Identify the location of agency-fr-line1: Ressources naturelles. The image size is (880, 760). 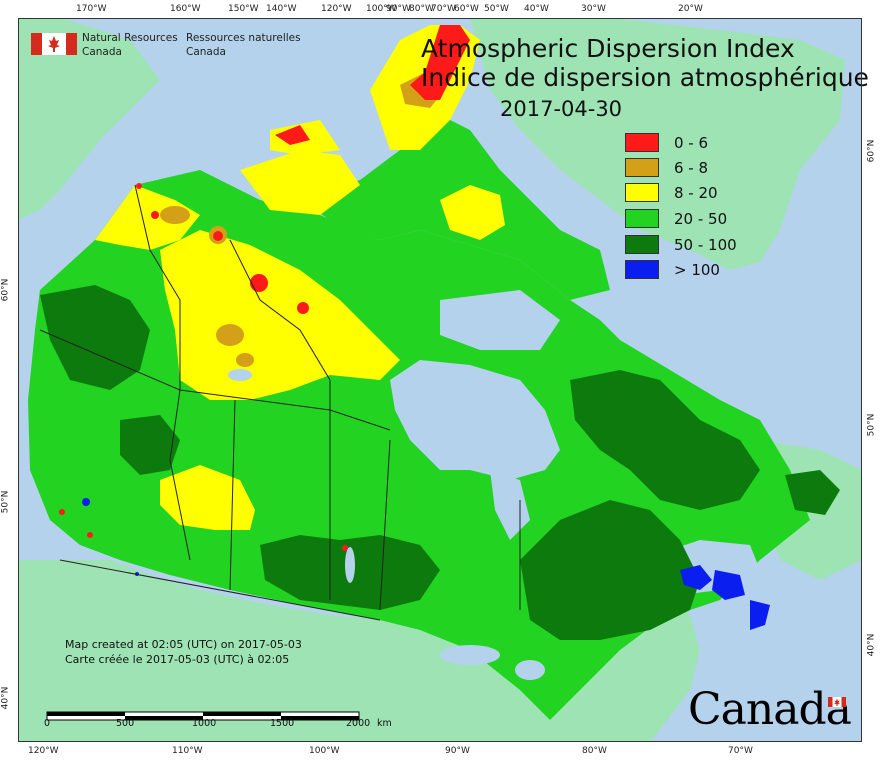
(243, 38).